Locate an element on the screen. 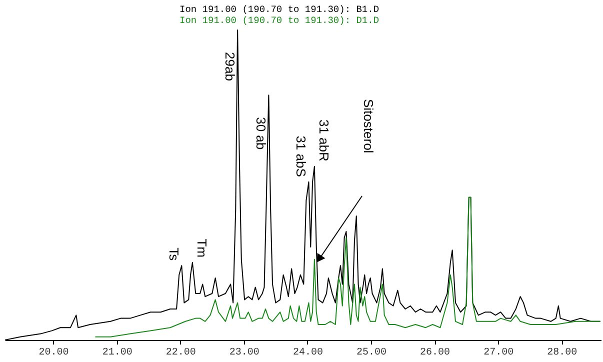 The height and width of the screenshot is (362, 603). x-tick-label: 22.00 is located at coordinates (181, 353).